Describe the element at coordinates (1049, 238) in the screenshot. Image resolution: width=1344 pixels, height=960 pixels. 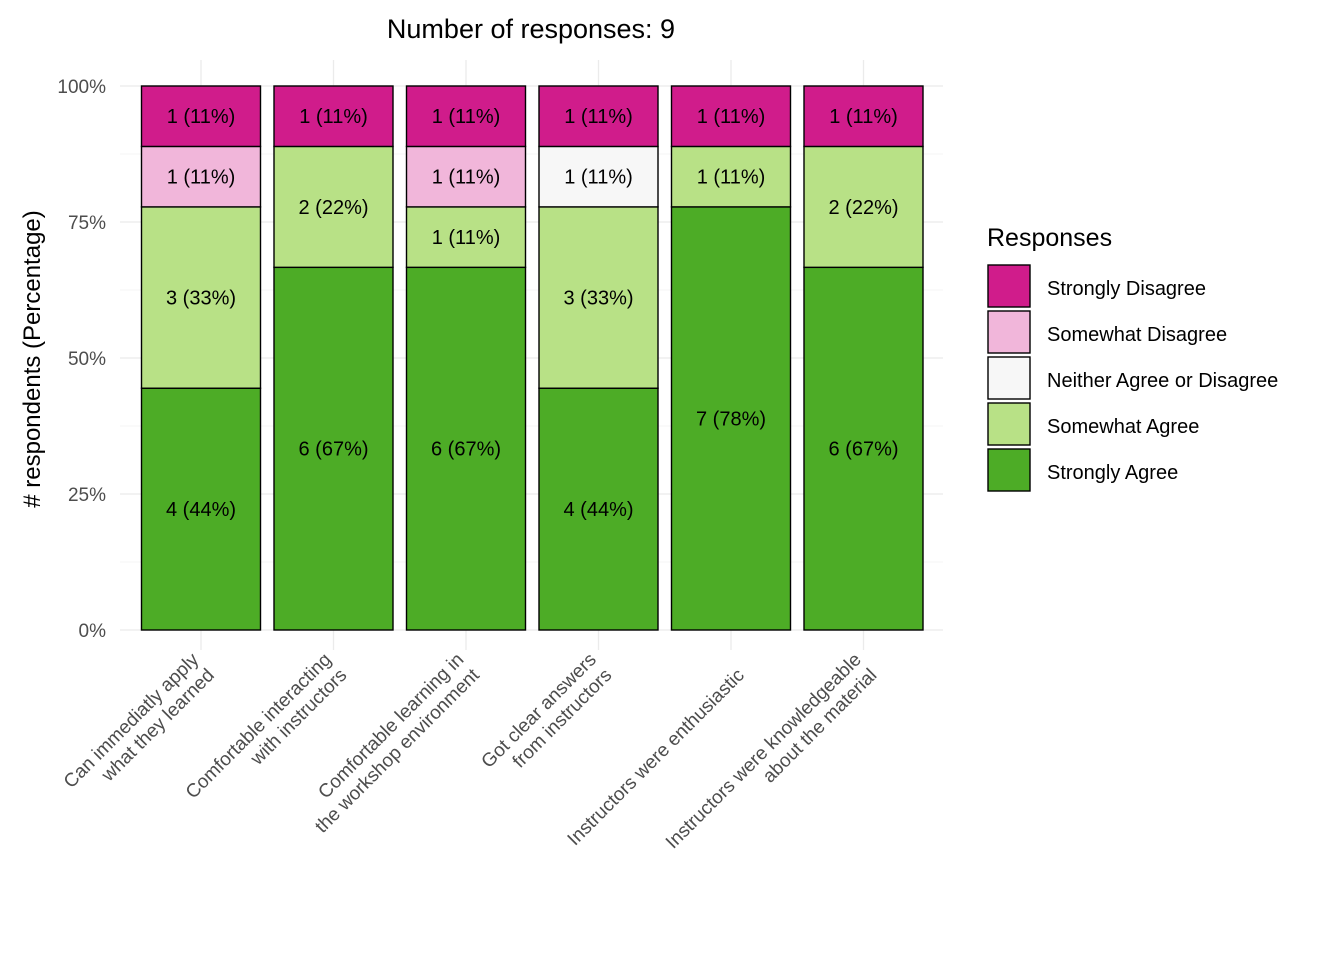
I see `legend-title: Responses` at that location.